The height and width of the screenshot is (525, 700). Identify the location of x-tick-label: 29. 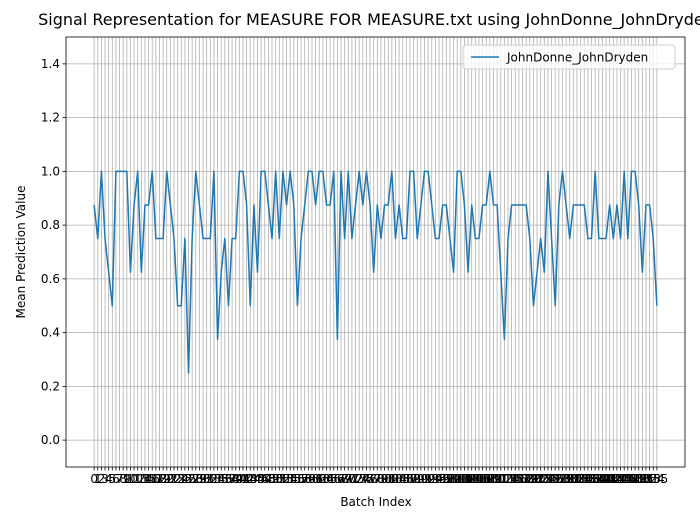
(199, 479).